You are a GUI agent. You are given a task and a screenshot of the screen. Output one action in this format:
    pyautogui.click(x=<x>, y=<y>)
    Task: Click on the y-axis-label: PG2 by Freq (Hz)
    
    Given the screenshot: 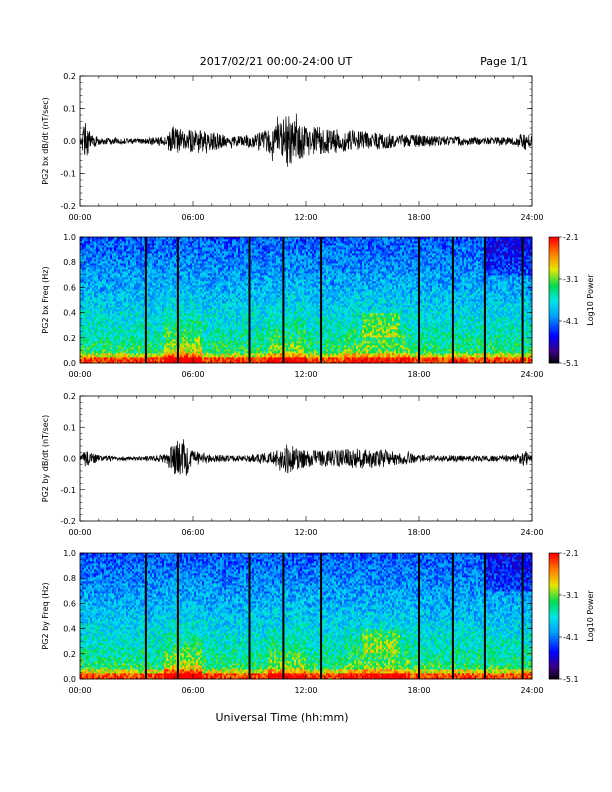 What is the action you would take?
    pyautogui.click(x=45, y=615)
    